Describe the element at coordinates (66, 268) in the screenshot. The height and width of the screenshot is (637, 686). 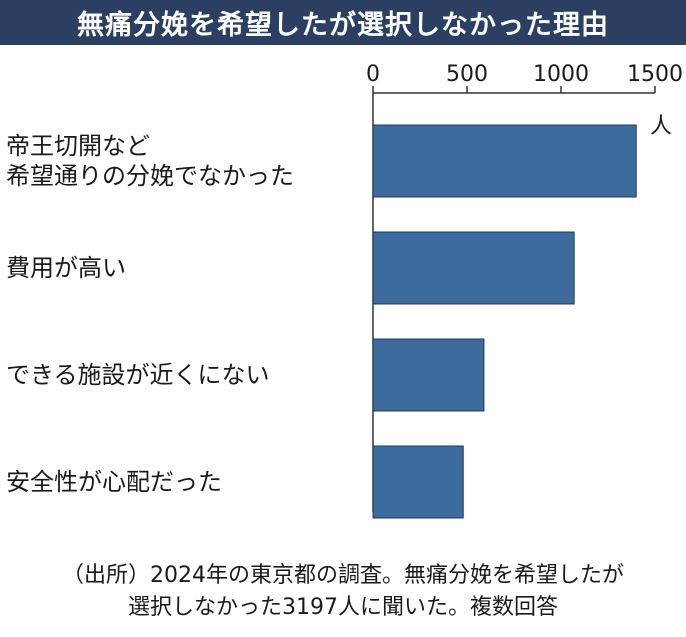
I see `category-label: 費用が高い` at that location.